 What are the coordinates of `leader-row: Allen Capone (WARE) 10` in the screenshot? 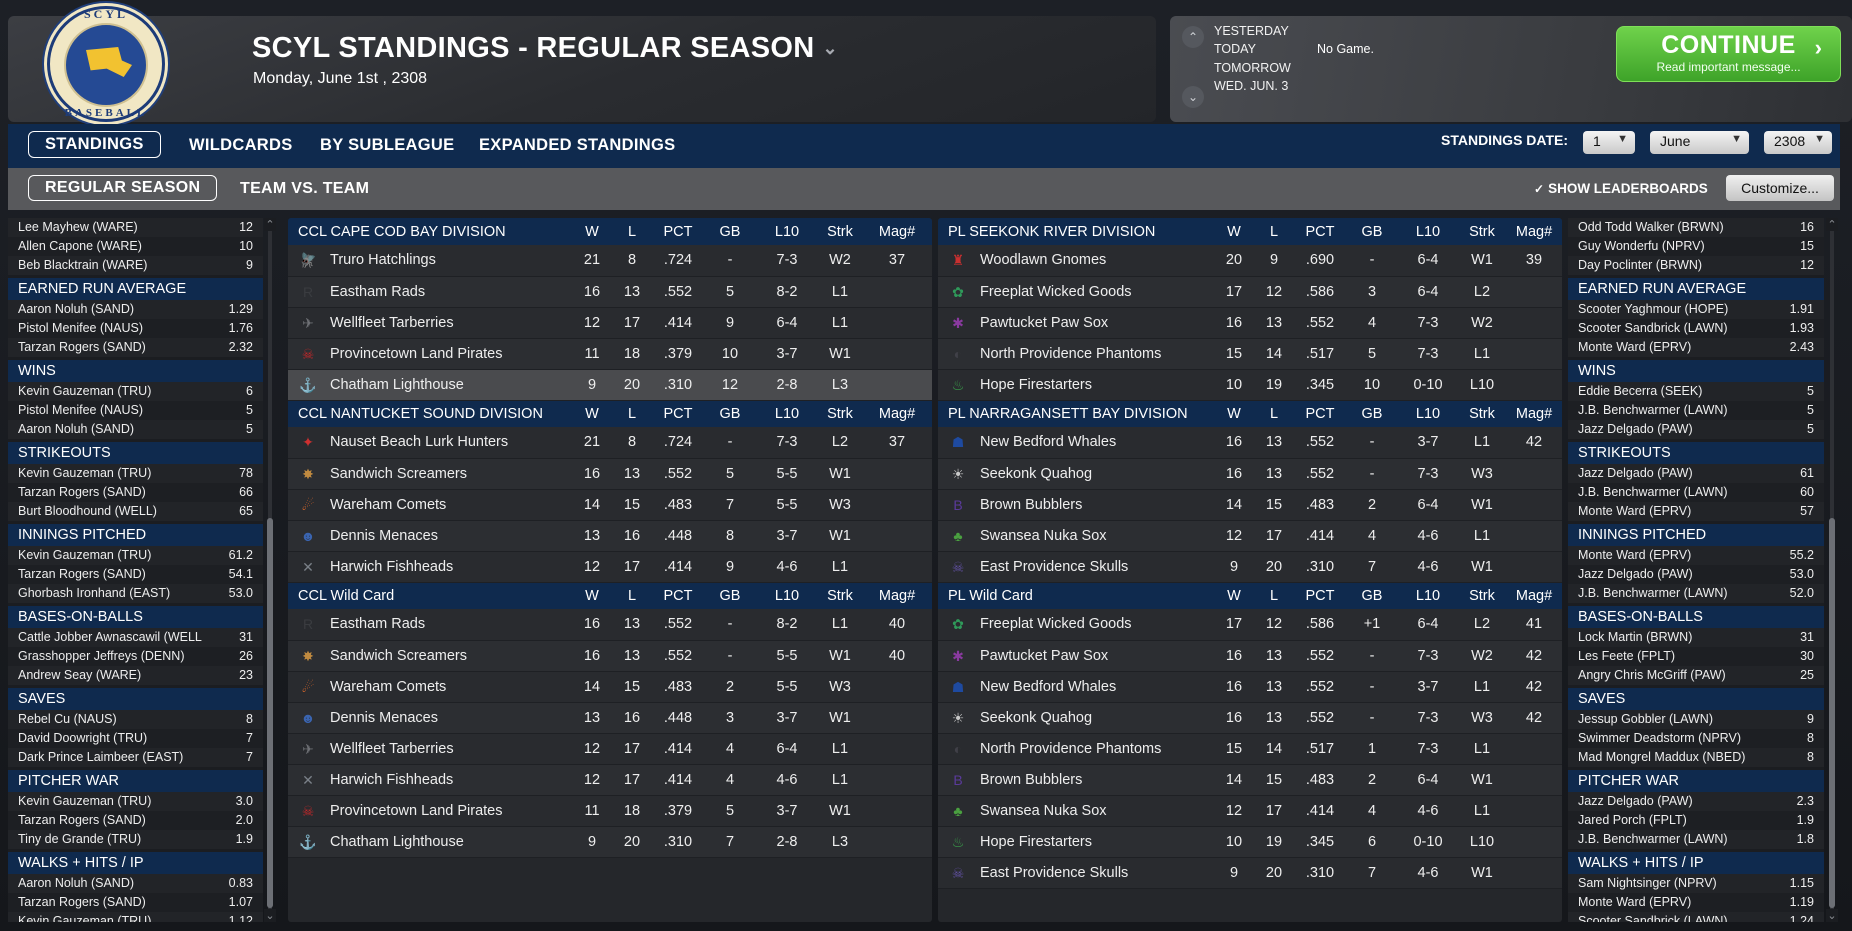 It's located at (135, 246).